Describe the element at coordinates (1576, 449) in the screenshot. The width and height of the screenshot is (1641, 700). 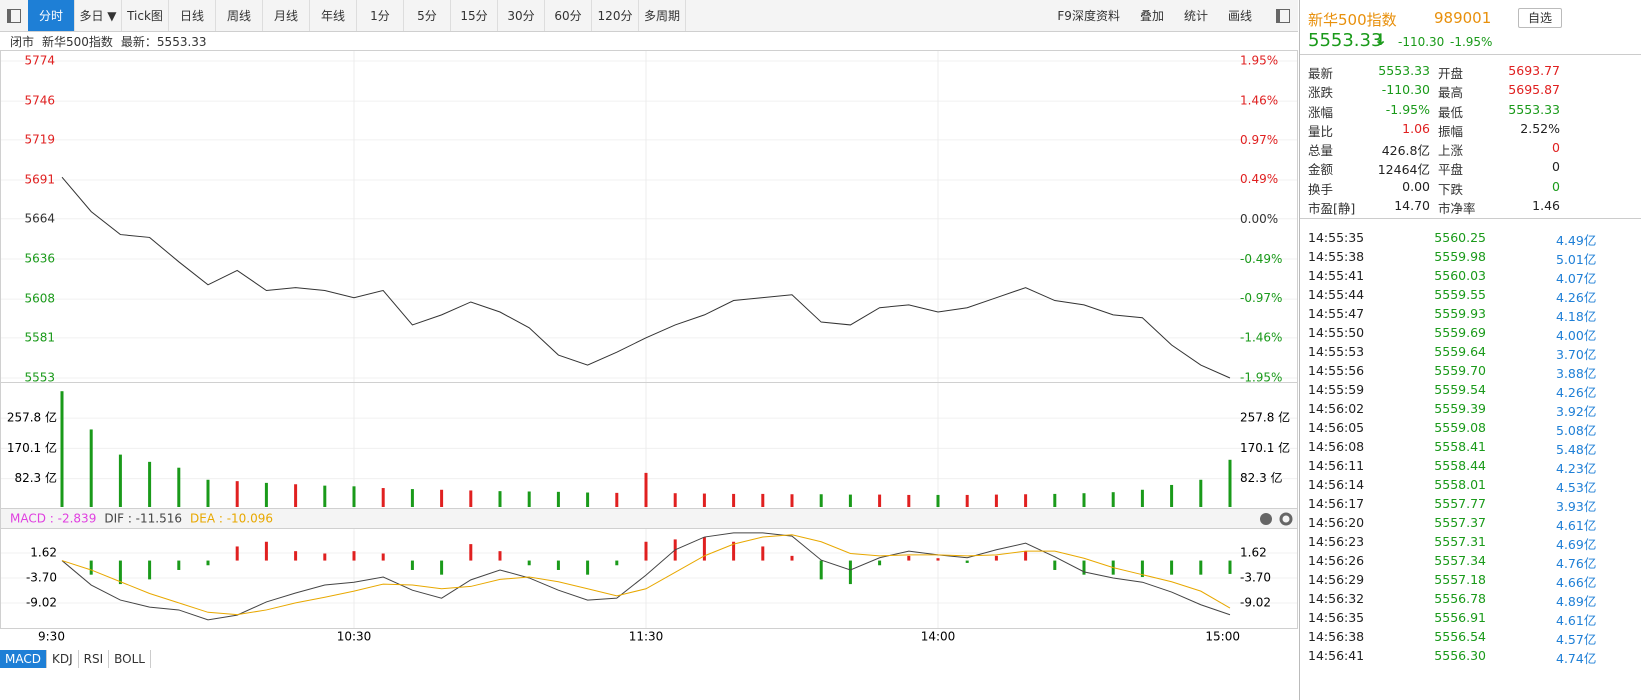
I see `trade-volume: 5.48亿` at that location.